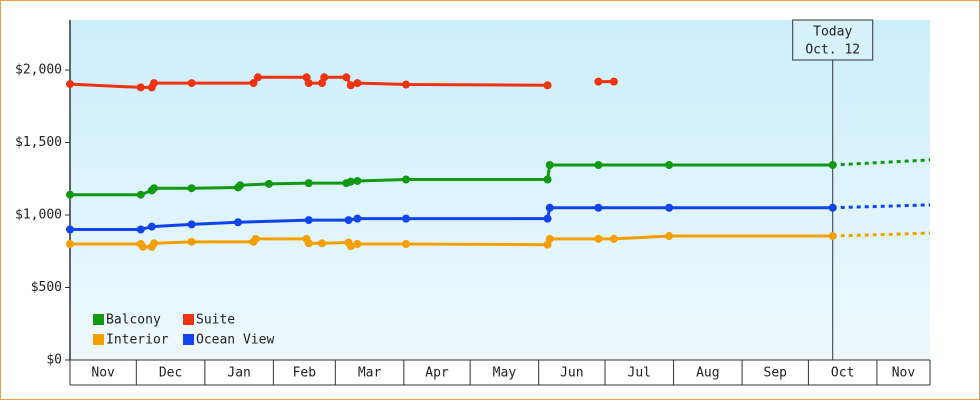  Describe the element at coordinates (707, 373) in the screenshot. I see `x-tick-label: Aug` at that location.